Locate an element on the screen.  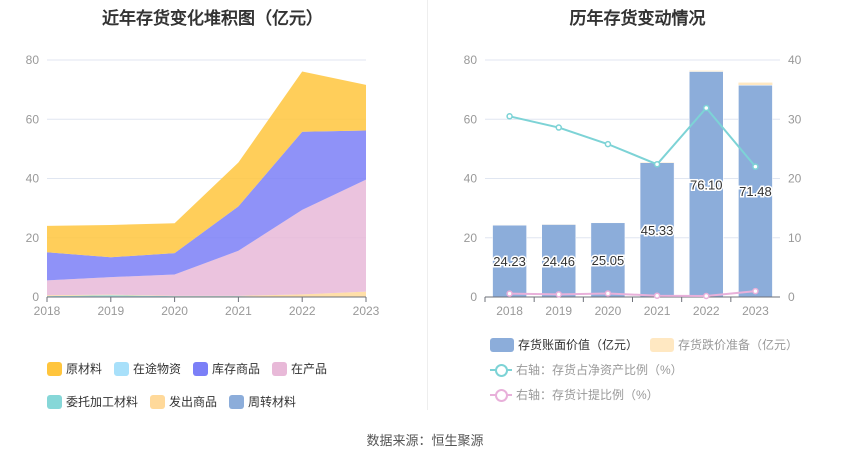
legend-item: 在途物资 is located at coordinates (147, 368).